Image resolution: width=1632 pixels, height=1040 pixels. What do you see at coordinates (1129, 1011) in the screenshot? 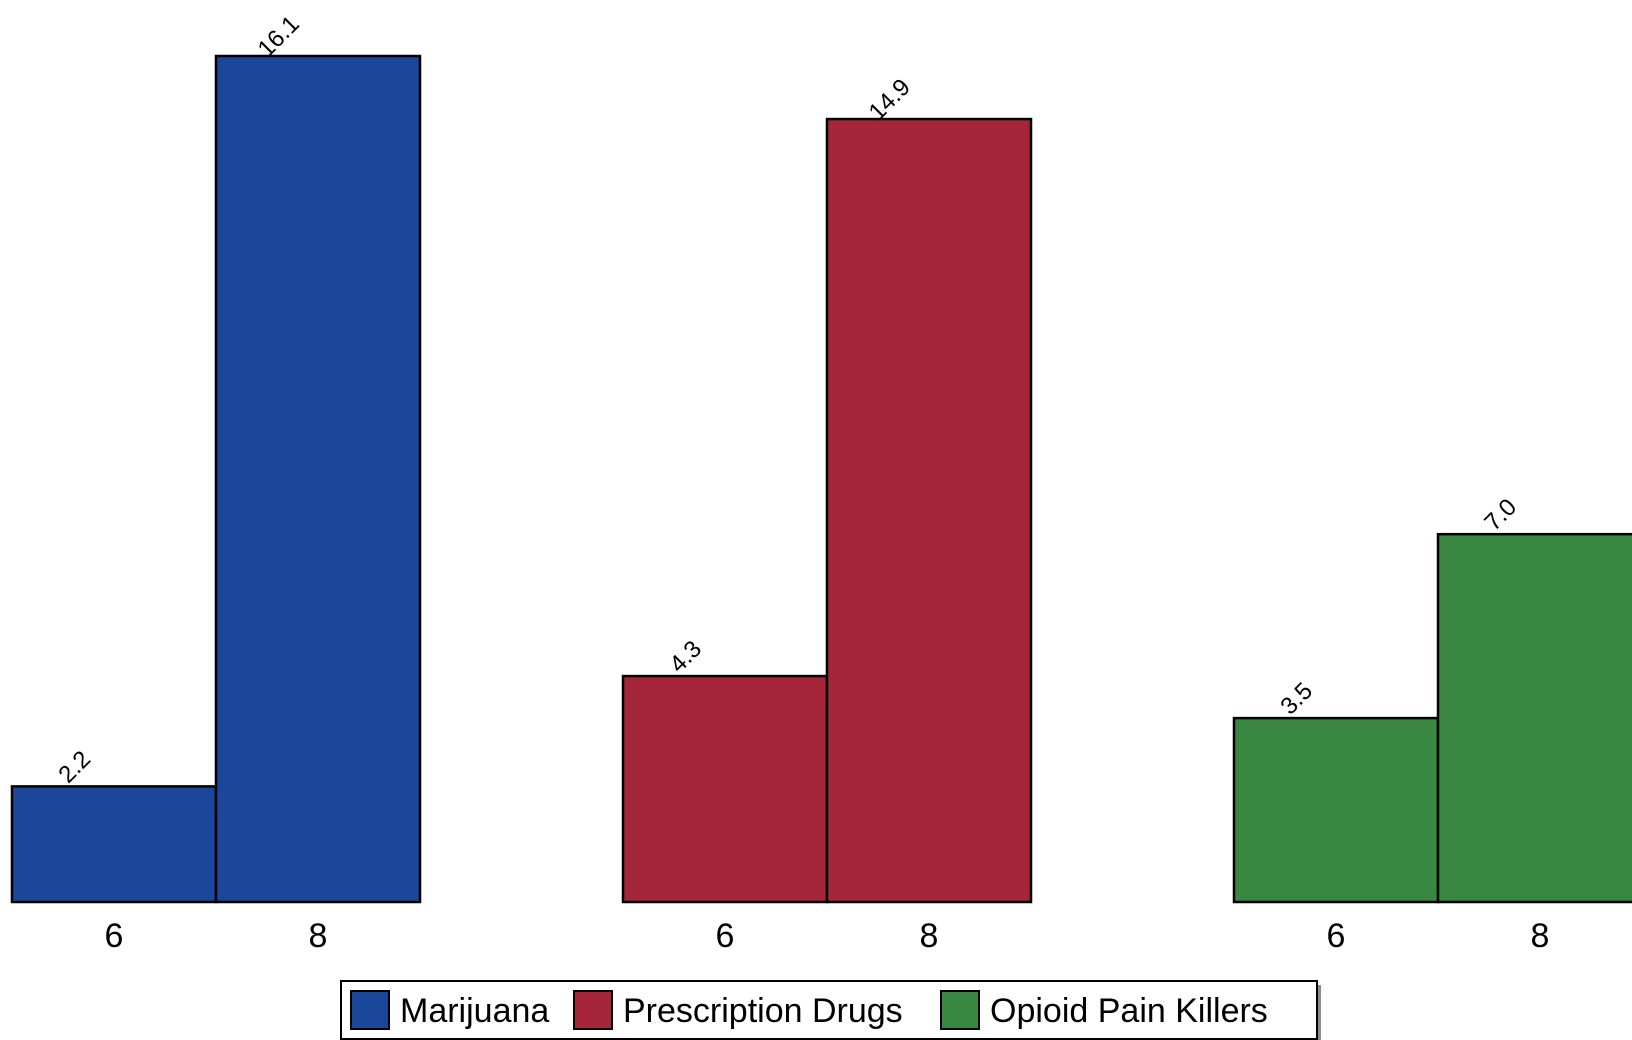
I see `legend-label-opioid-pain-killers: Opioid Pain Killers` at bounding box center [1129, 1011].